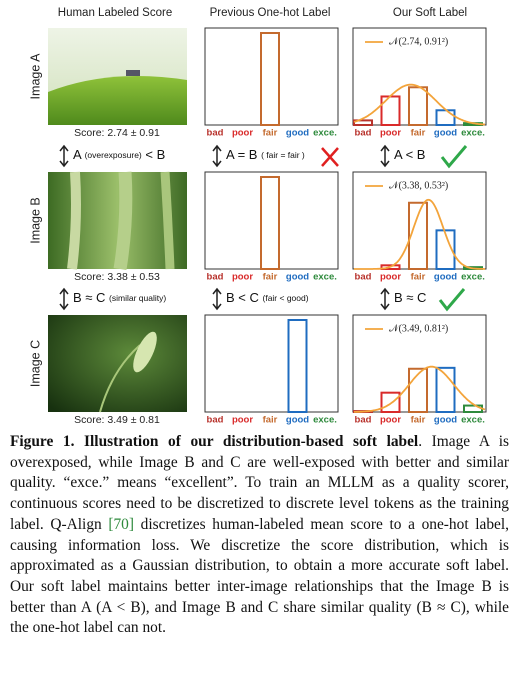  What do you see at coordinates (242, 297) in the screenshot?
I see `comparison-left: B < C` at bounding box center [242, 297].